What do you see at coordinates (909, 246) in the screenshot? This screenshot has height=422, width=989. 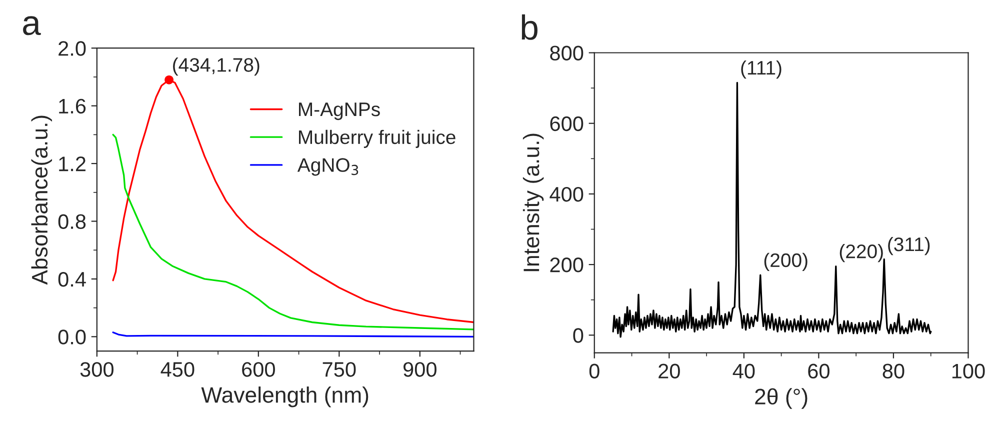 I see `annotation: (311)` at bounding box center [909, 246].